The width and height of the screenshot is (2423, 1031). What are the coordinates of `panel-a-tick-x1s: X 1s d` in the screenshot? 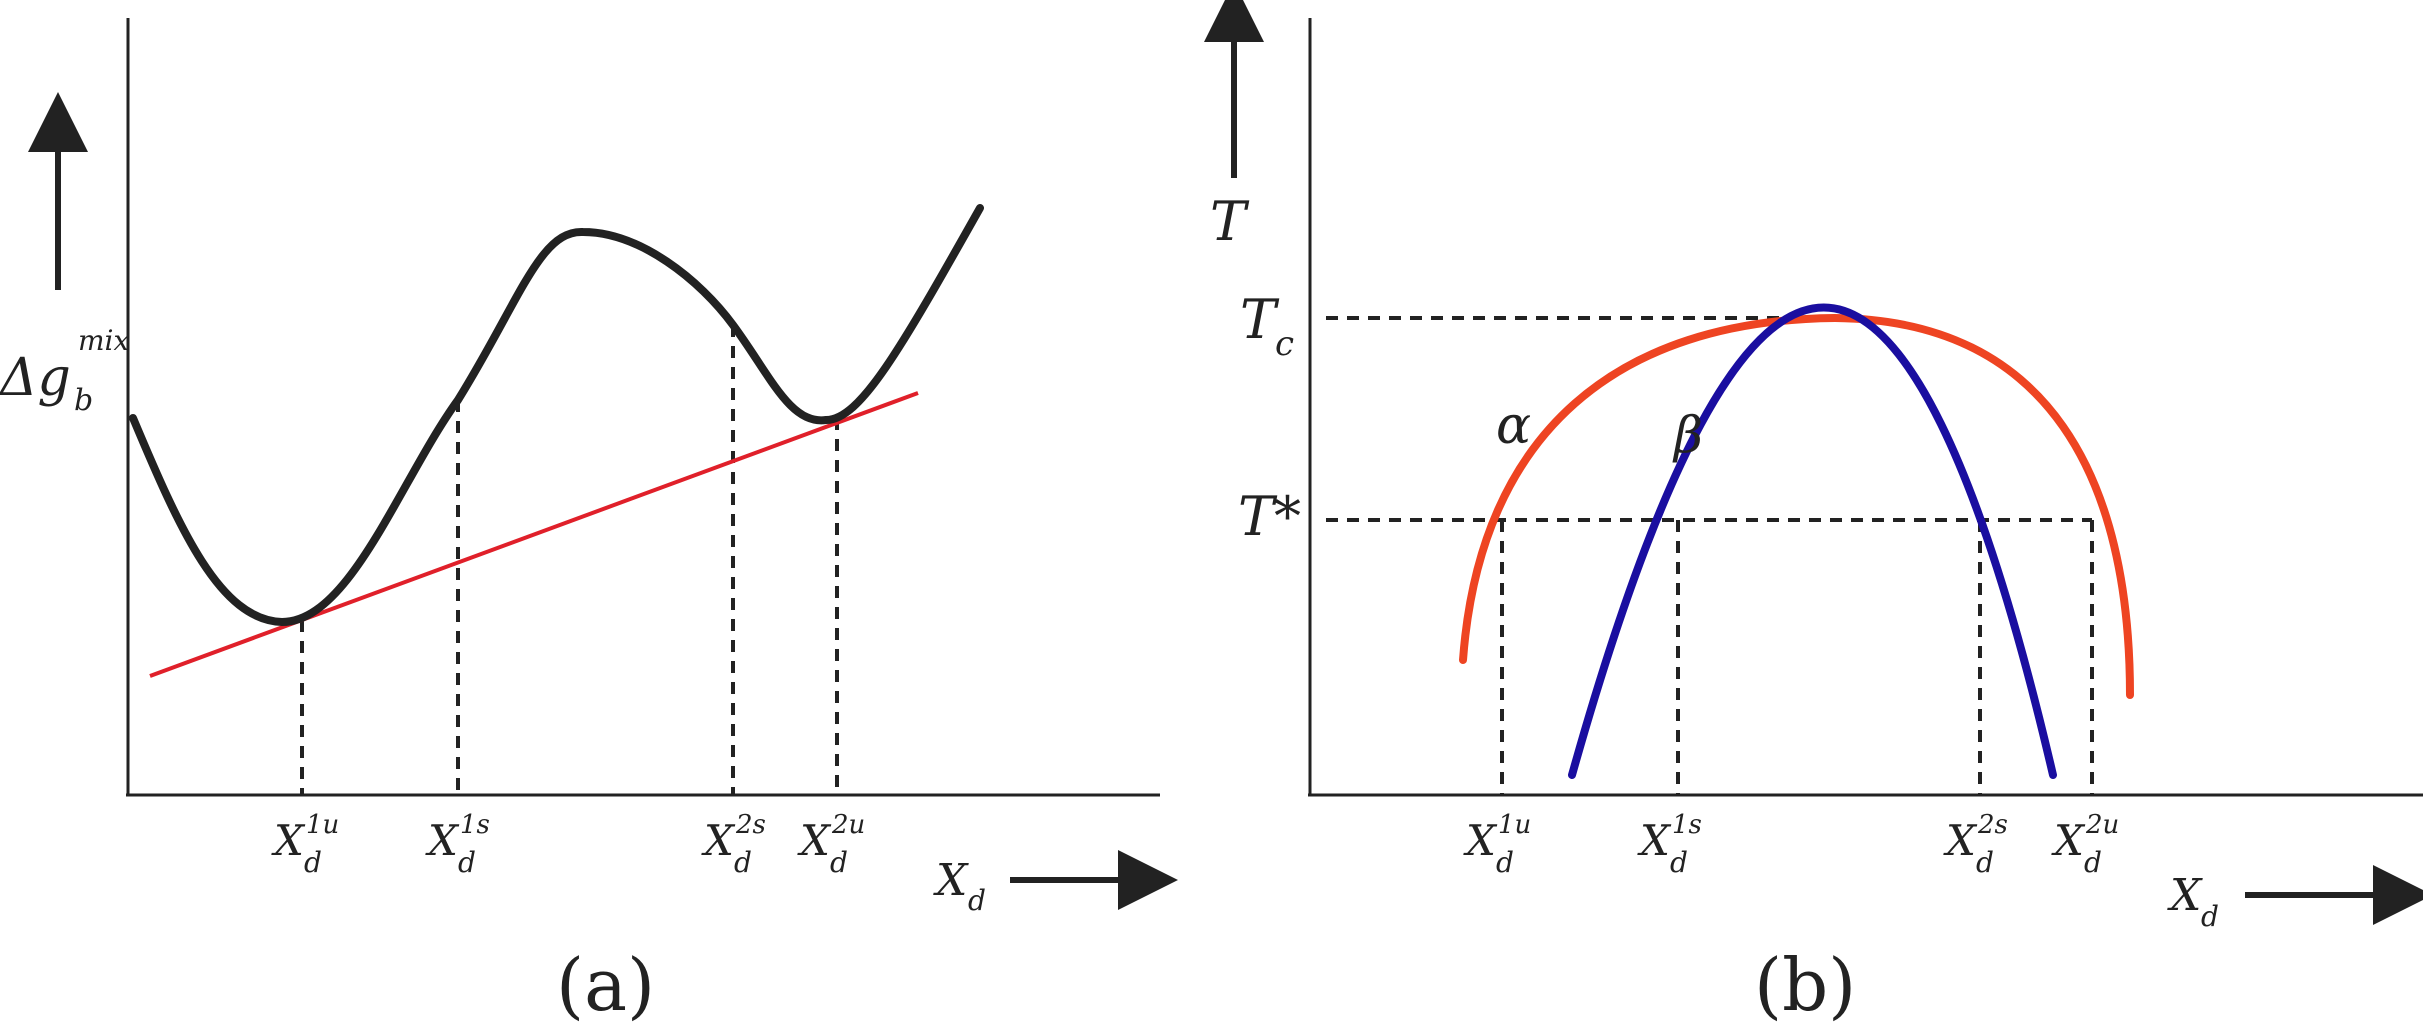 It's located at (457, 844).